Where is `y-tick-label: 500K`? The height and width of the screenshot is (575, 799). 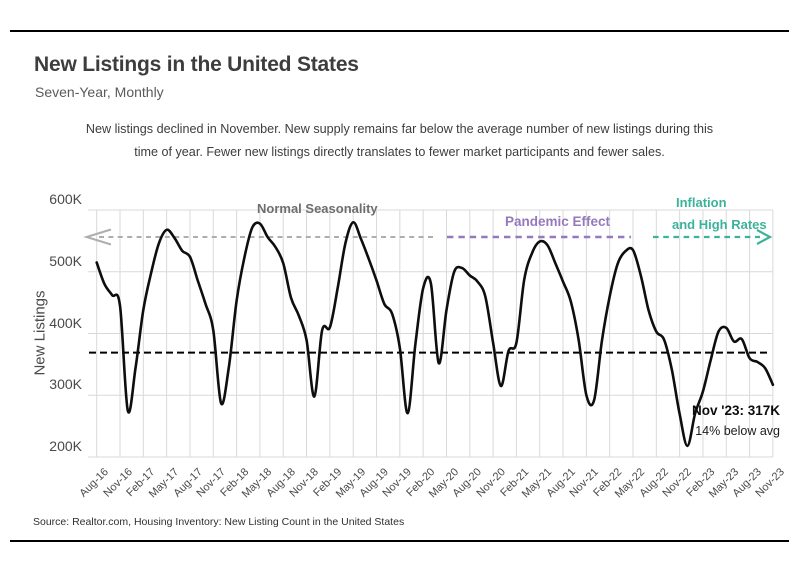
y-tick-label: 500K is located at coordinates (65, 260).